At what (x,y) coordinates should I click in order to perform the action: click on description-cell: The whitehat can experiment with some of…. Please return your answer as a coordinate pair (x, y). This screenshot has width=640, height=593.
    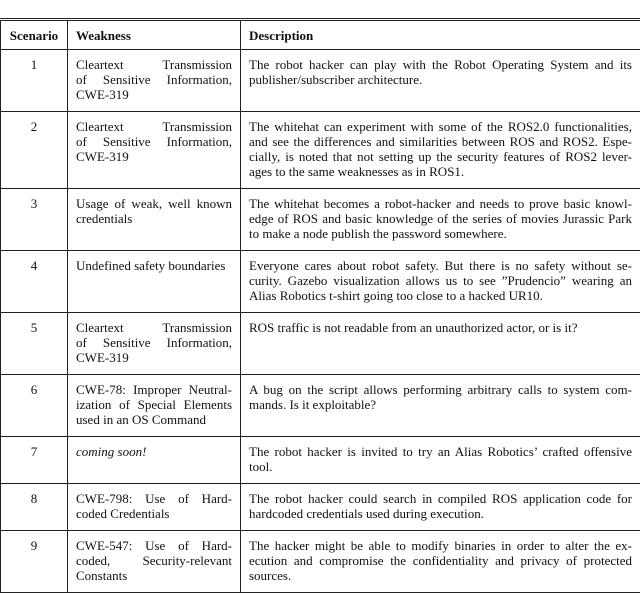
    Looking at the image, I should click on (440, 150).